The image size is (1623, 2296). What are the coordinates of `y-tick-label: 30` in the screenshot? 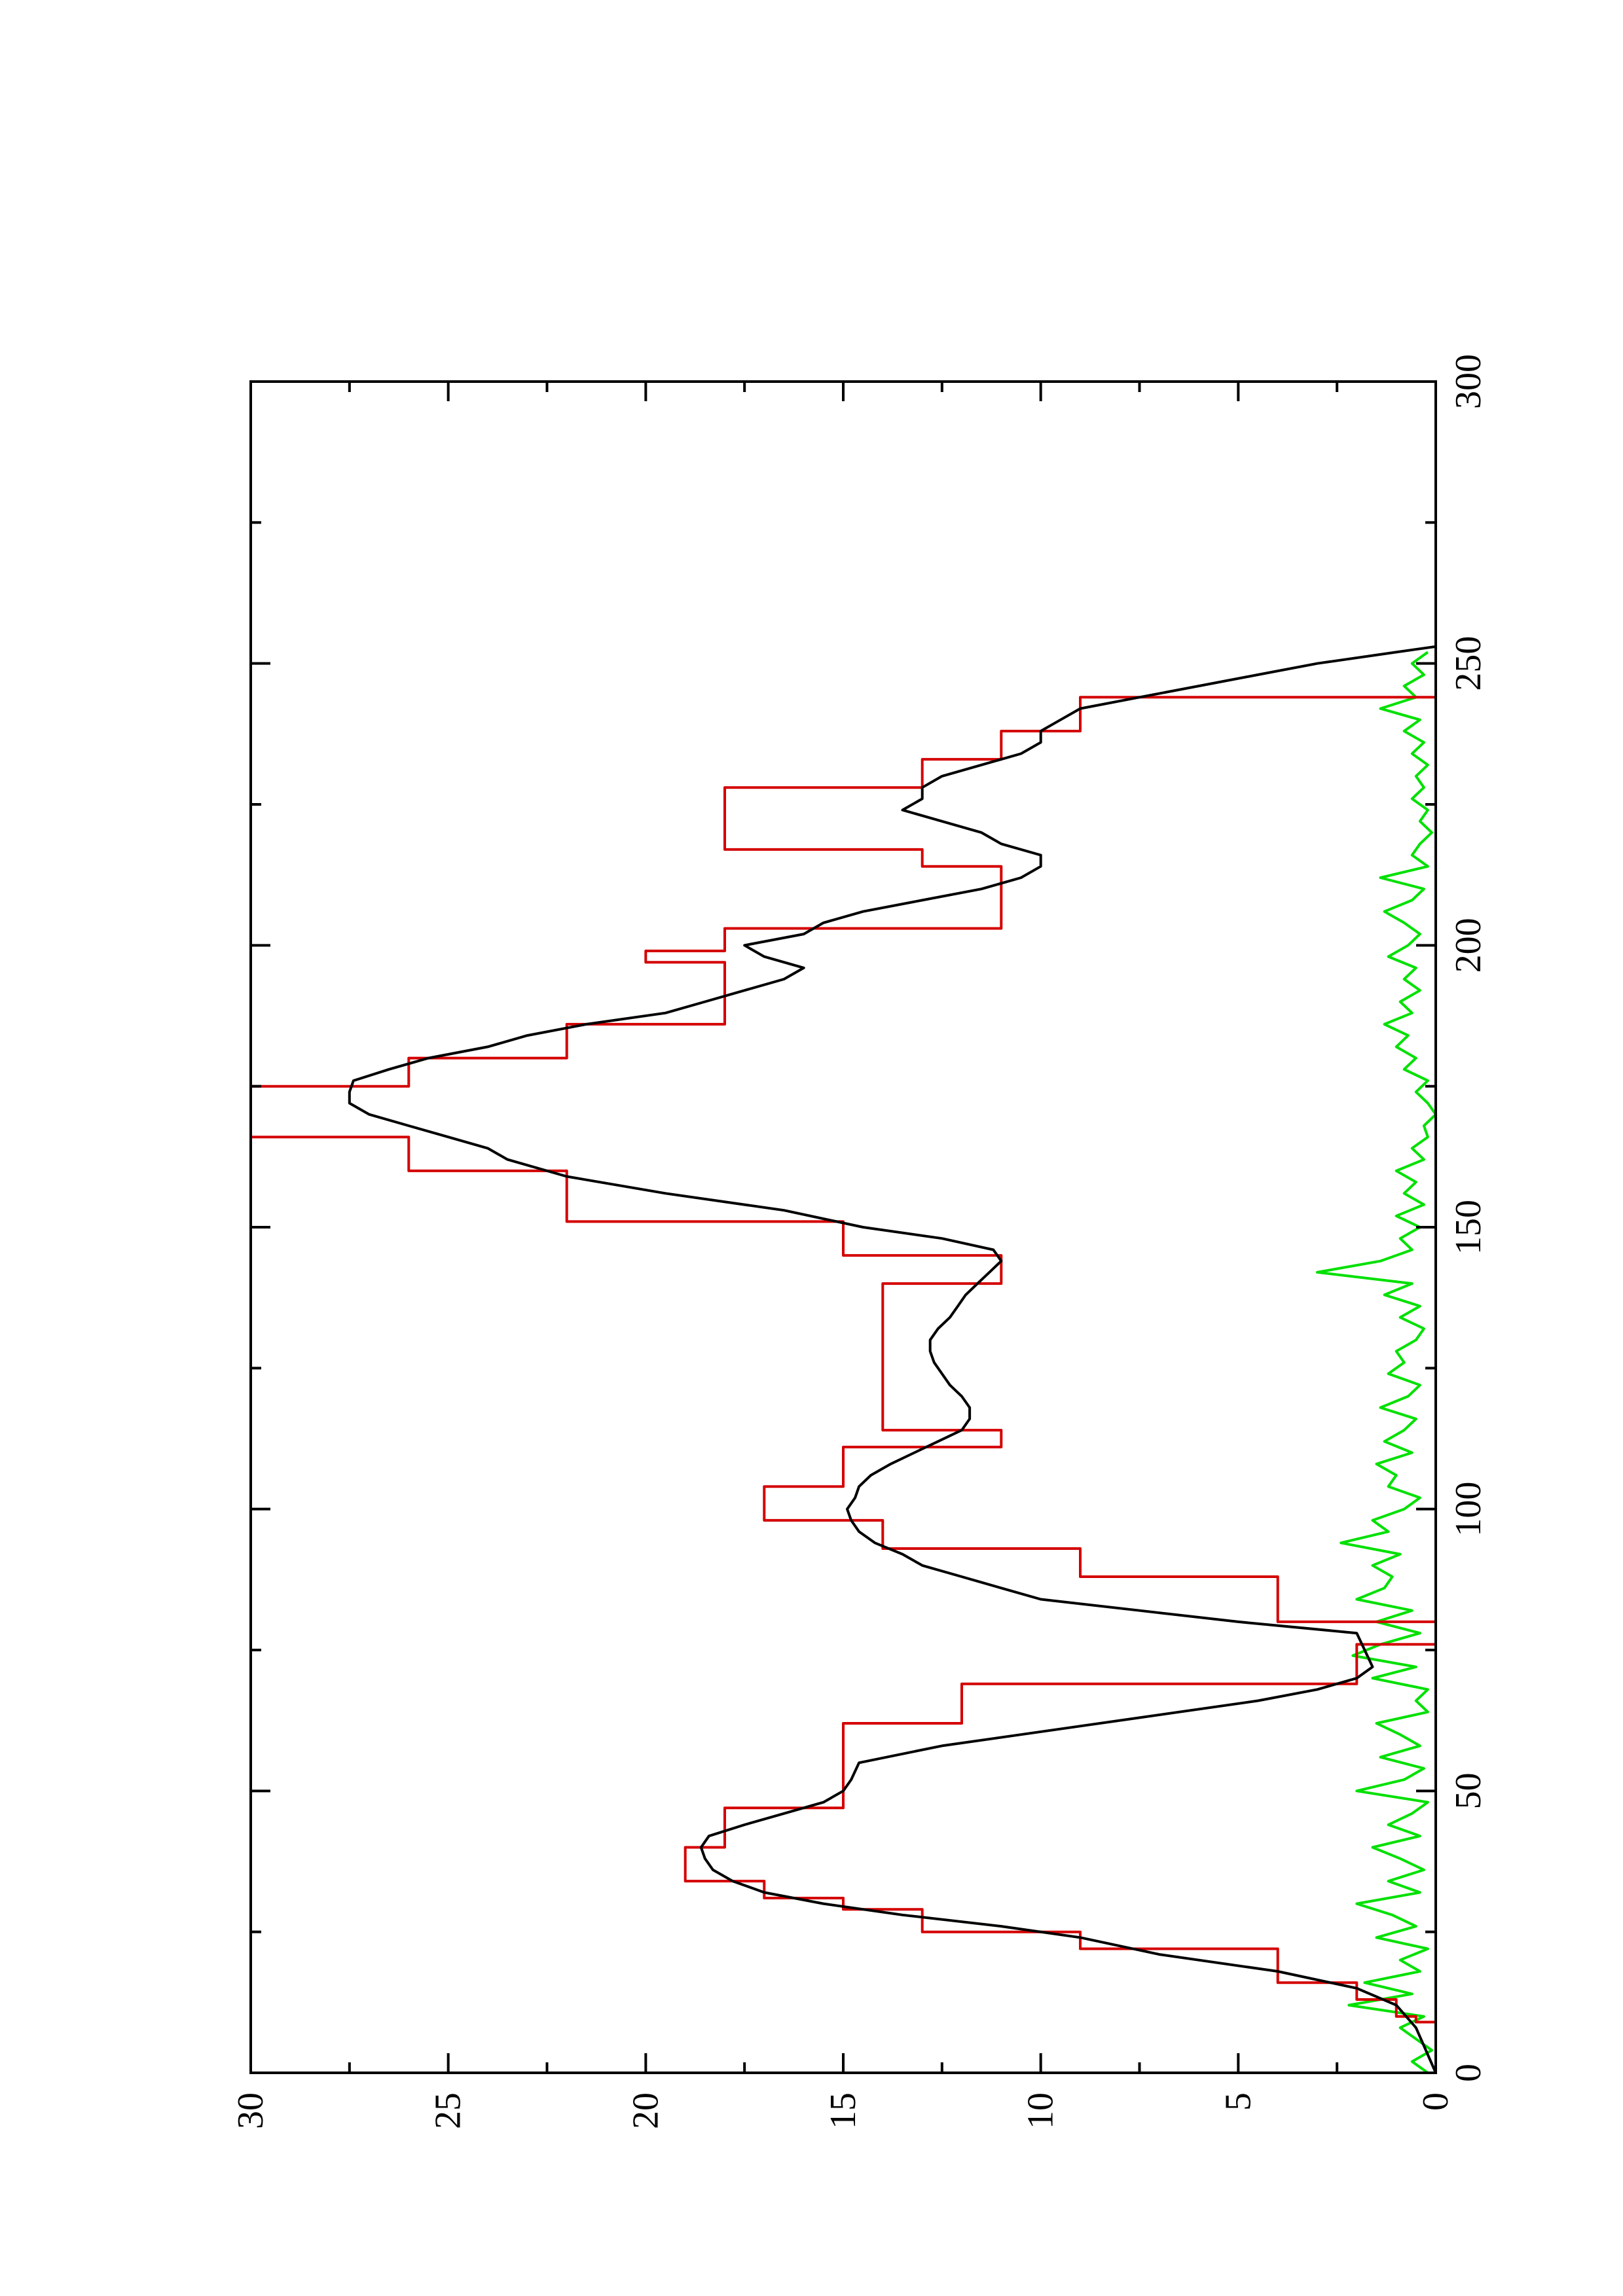 It's located at (250, 2110).